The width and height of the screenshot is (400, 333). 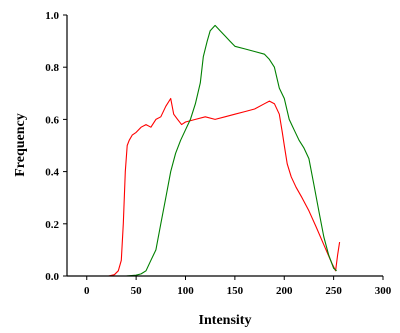 What do you see at coordinates (185, 291) in the screenshot?
I see `x-tick-label: 100` at bounding box center [185, 291].